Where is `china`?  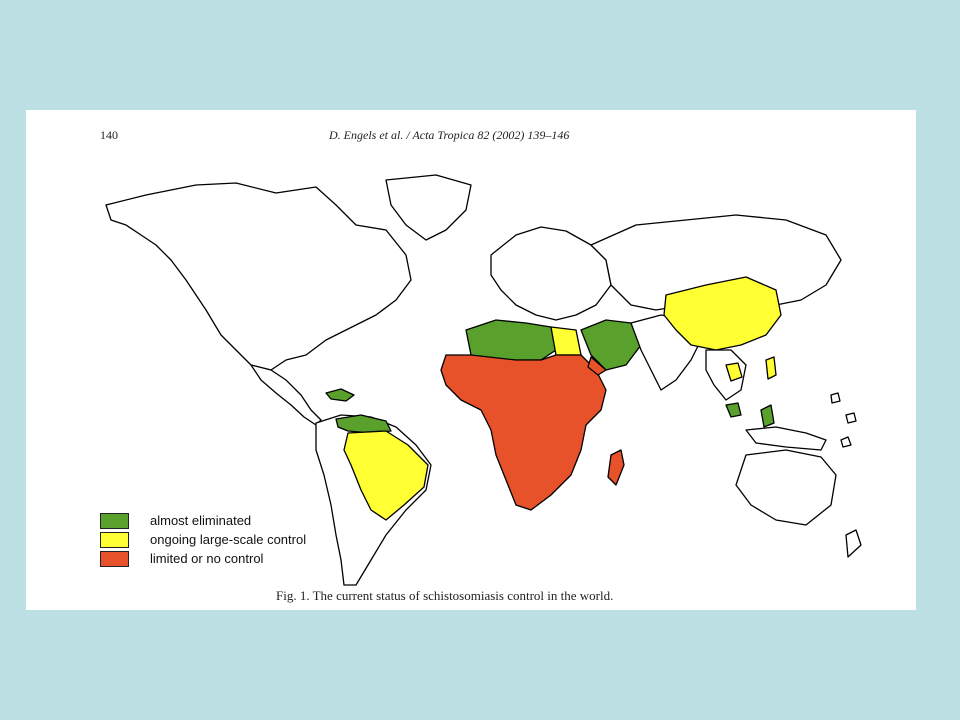 china is located at coordinates (722, 313).